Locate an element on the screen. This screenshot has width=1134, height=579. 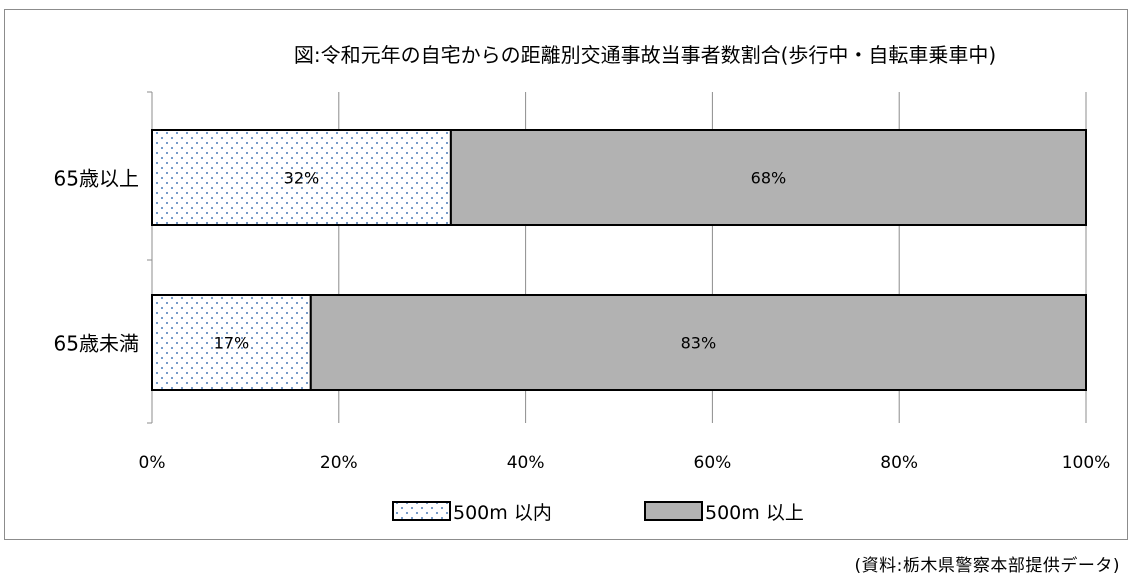
x-tick-label: 40% is located at coordinates (526, 463).